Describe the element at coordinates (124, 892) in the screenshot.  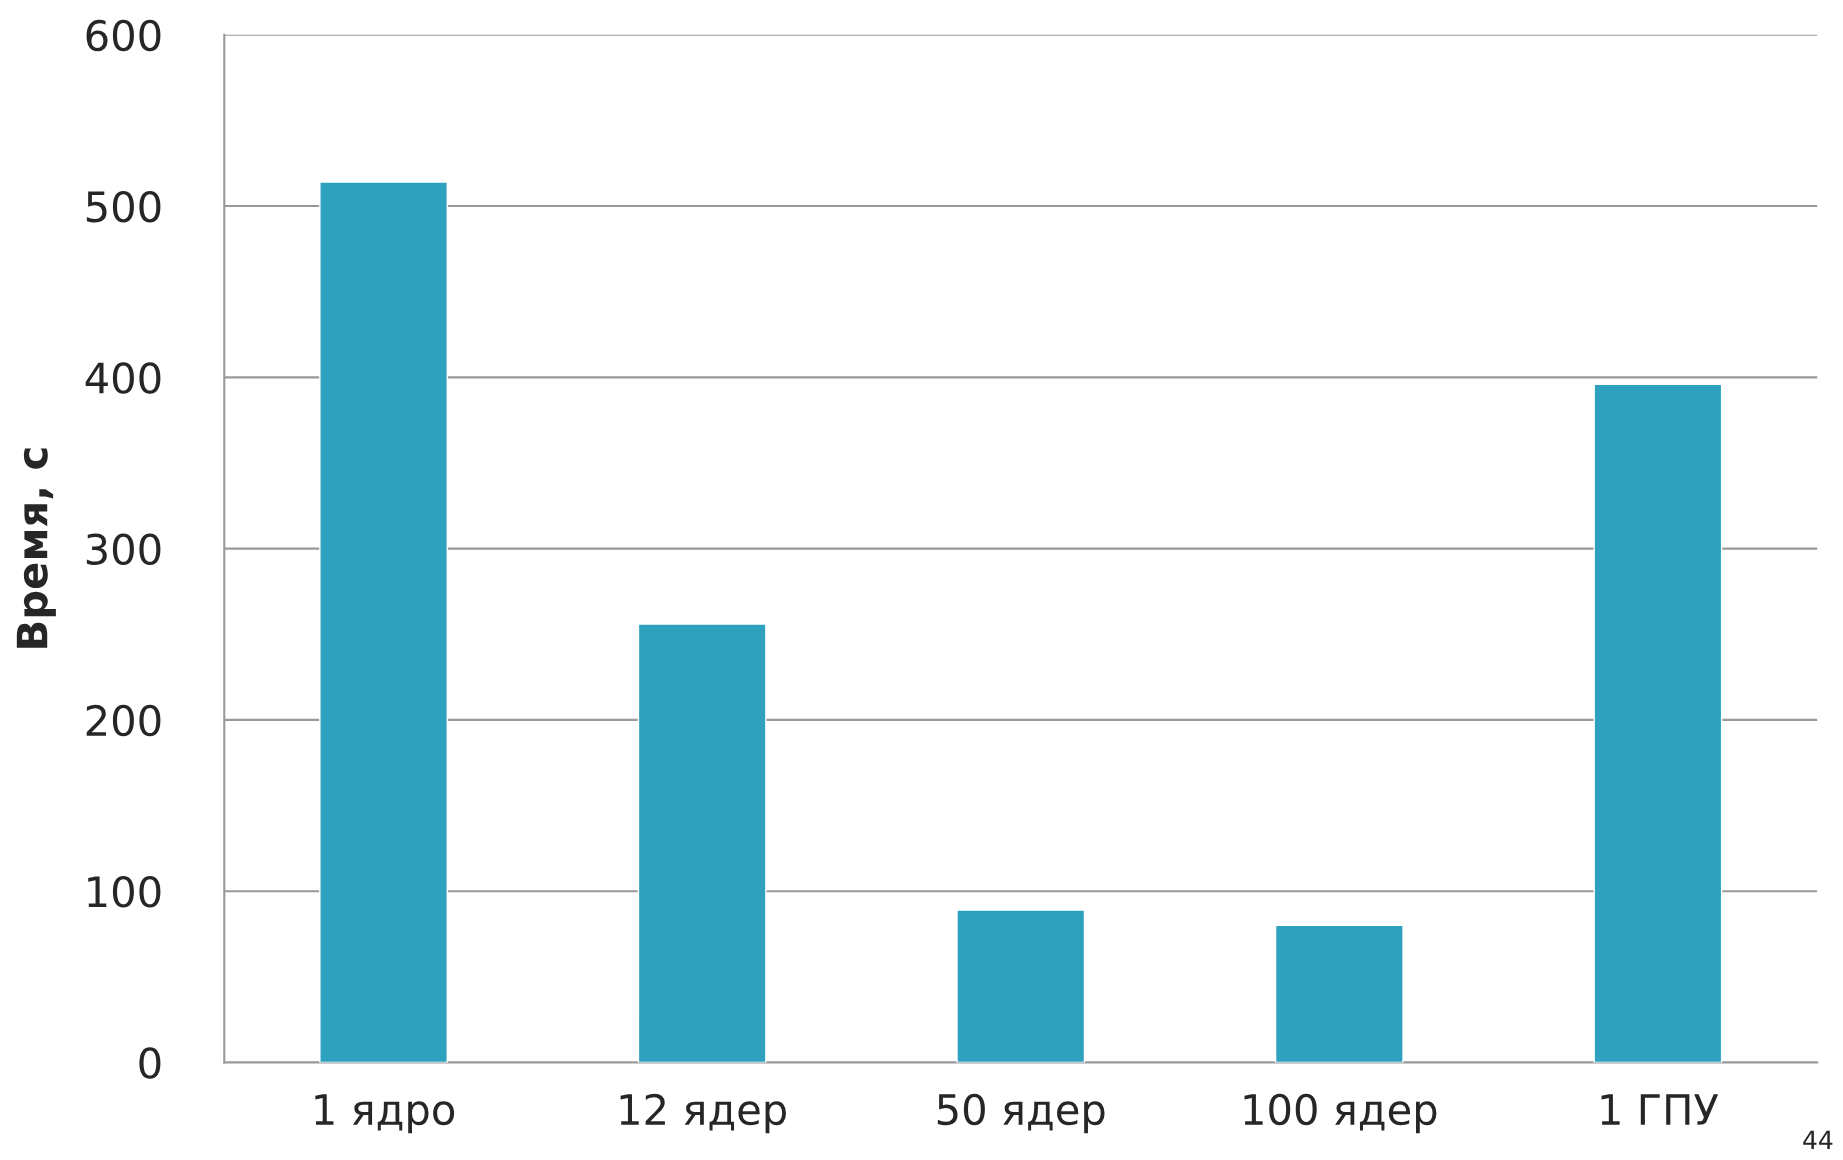
I see `y-tick-label: 100` at that location.